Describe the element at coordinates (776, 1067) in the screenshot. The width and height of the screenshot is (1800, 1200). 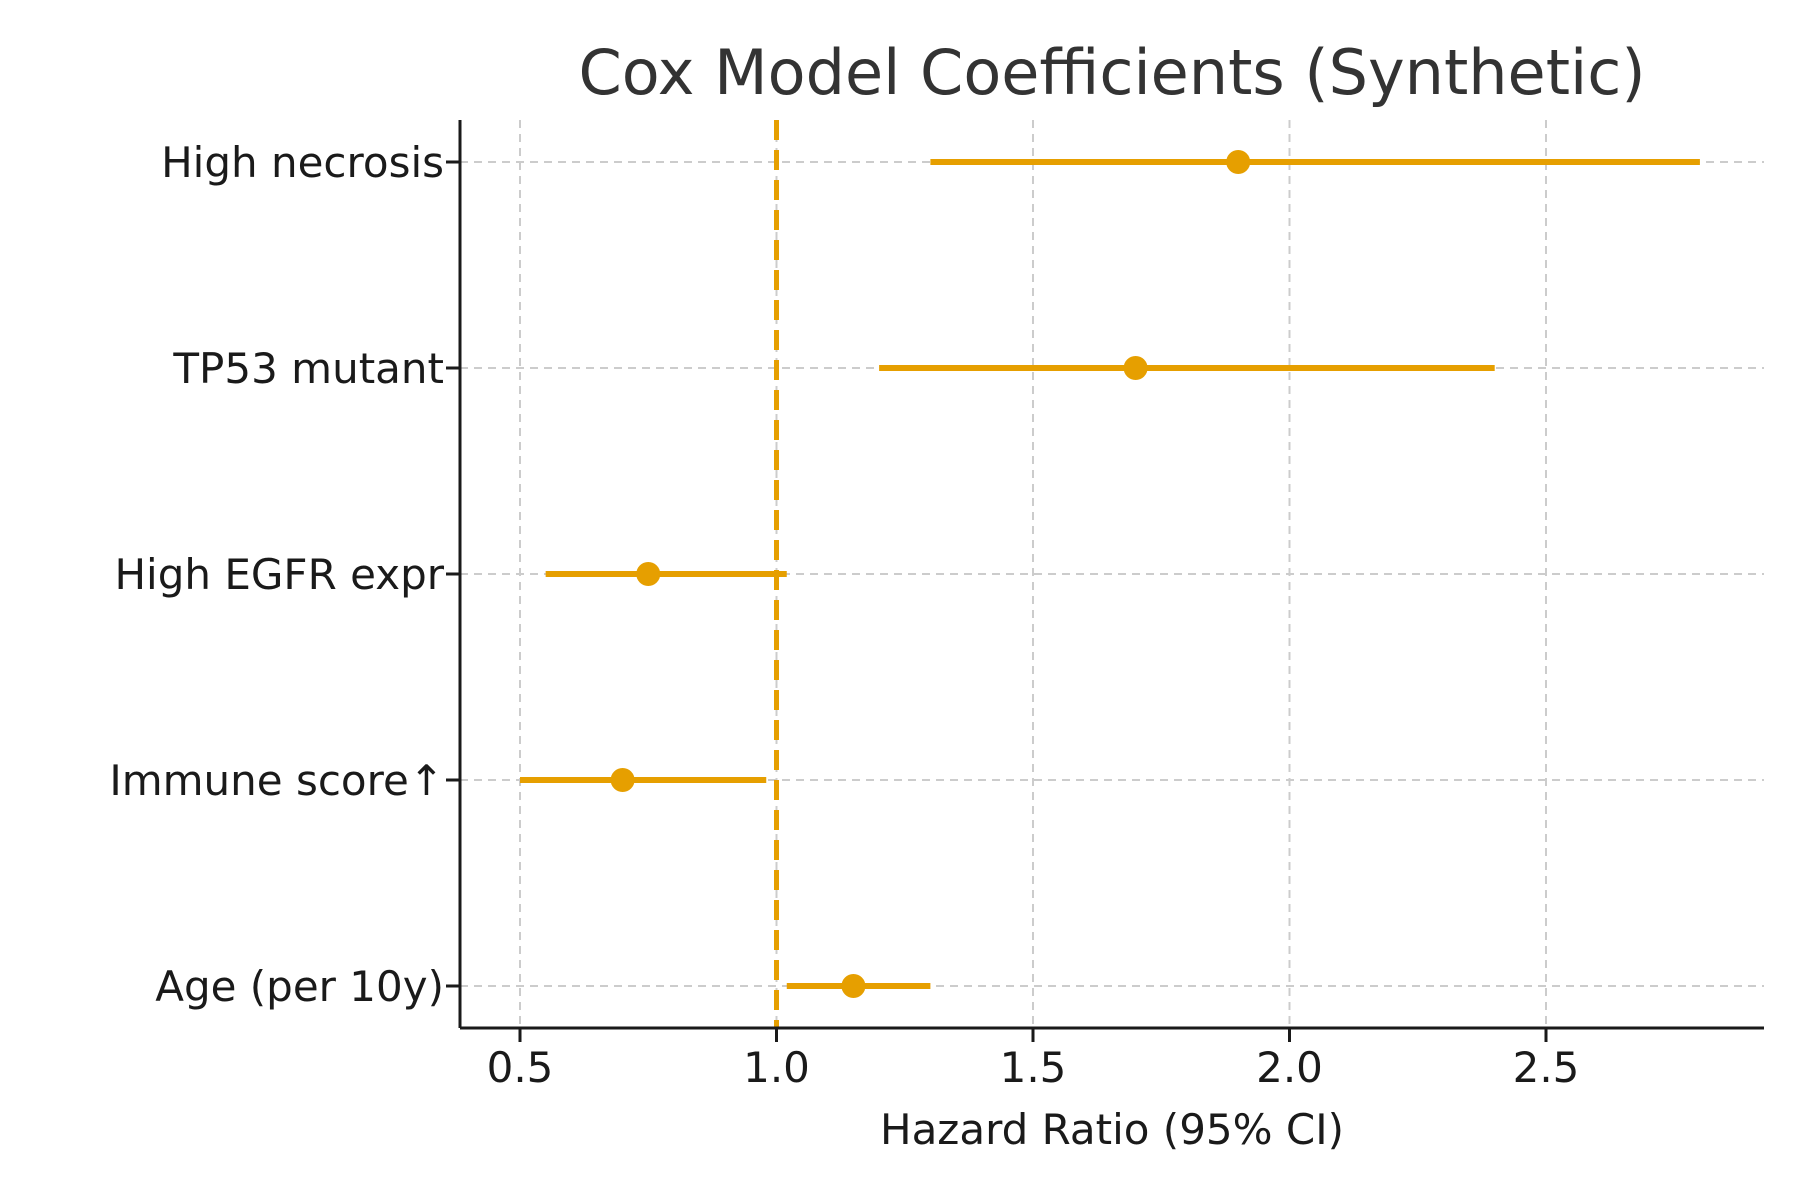
I see `x-tick-label: 1.0` at that location.